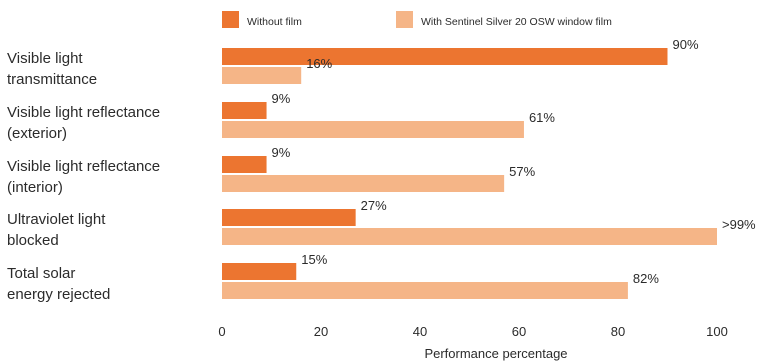 The width and height of the screenshot is (765, 363). I want to click on value-label-without-film-3: 9%, so click(281, 152).